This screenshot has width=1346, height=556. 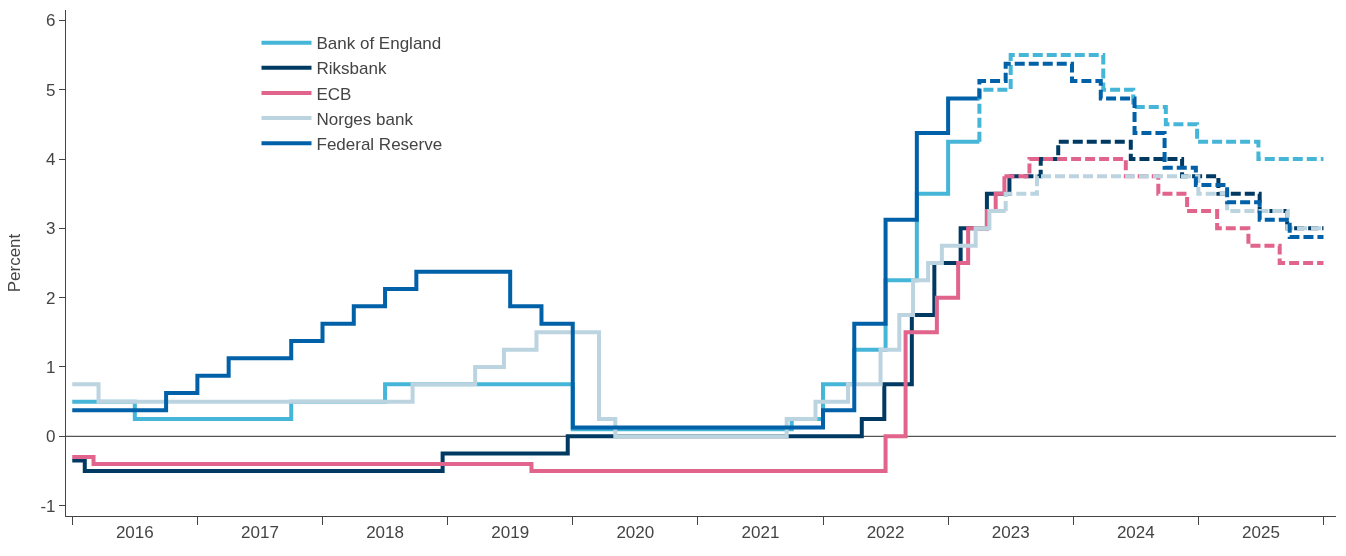 I want to click on legend-label: ECB, so click(x=334, y=94).